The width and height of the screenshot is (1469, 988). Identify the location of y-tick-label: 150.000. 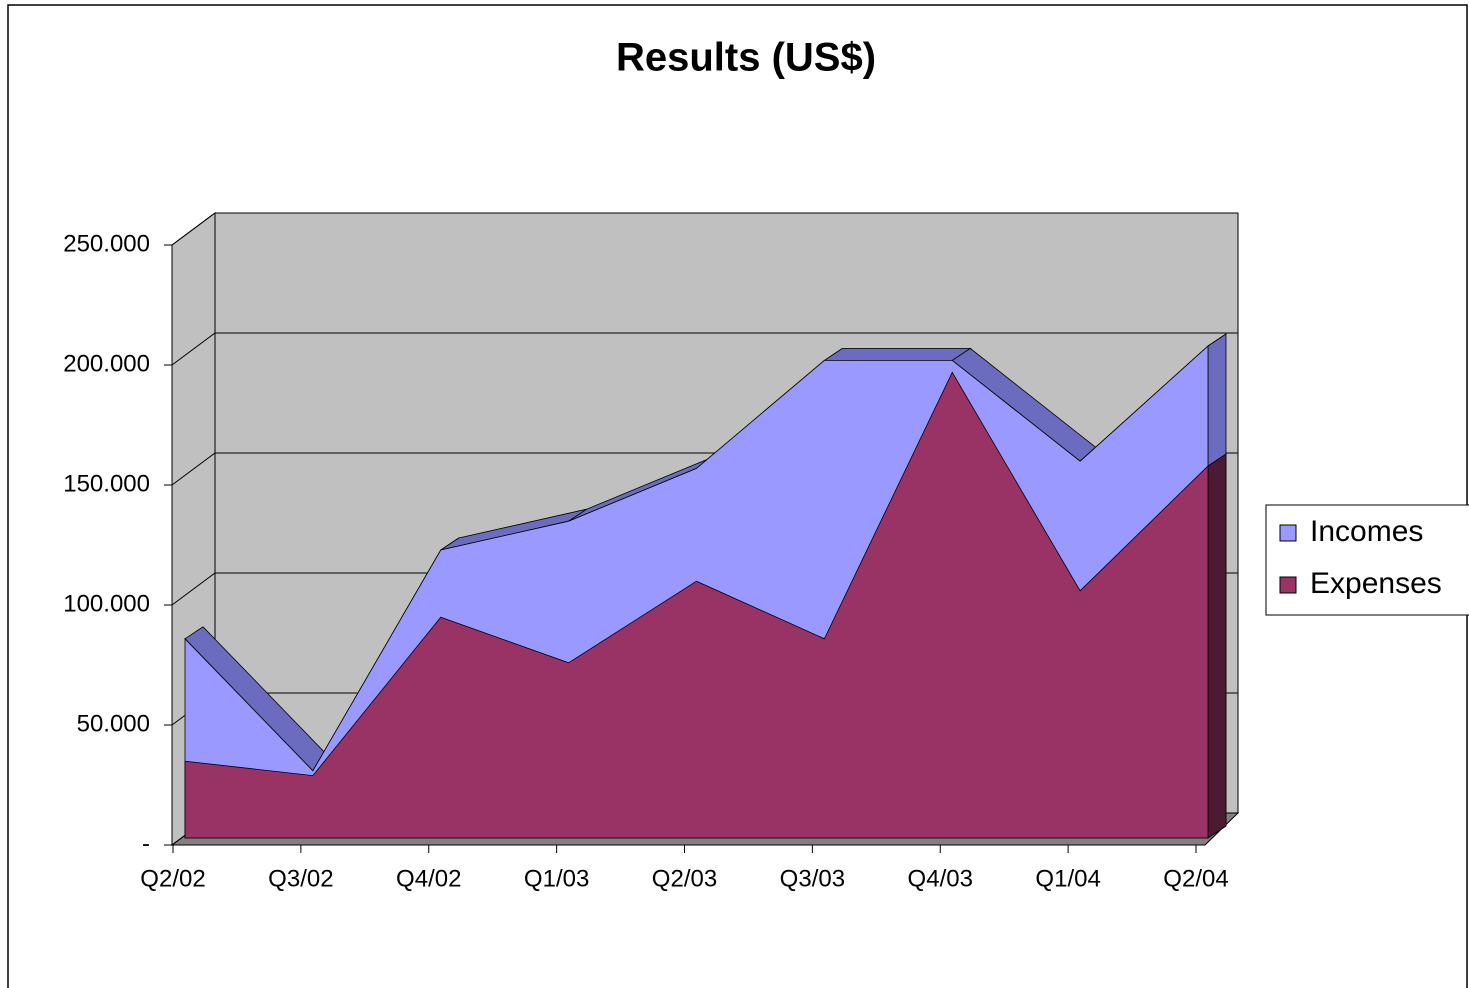
(106, 483).